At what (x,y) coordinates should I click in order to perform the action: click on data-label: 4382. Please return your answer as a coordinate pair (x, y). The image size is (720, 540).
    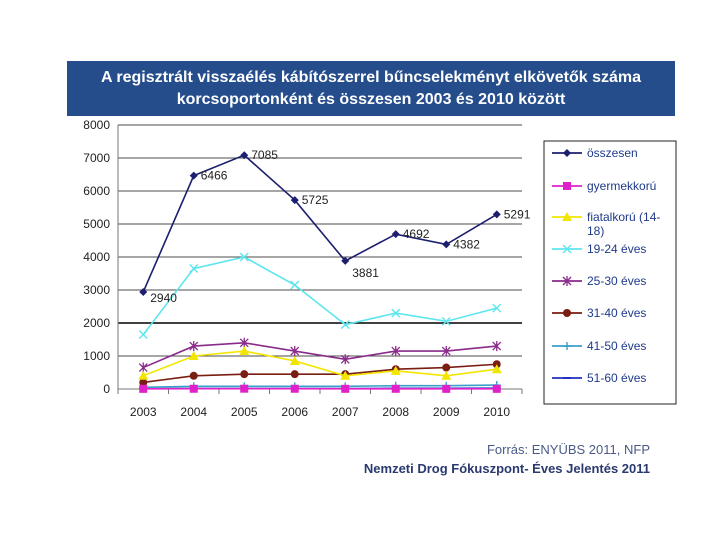
    Looking at the image, I should click on (466, 244).